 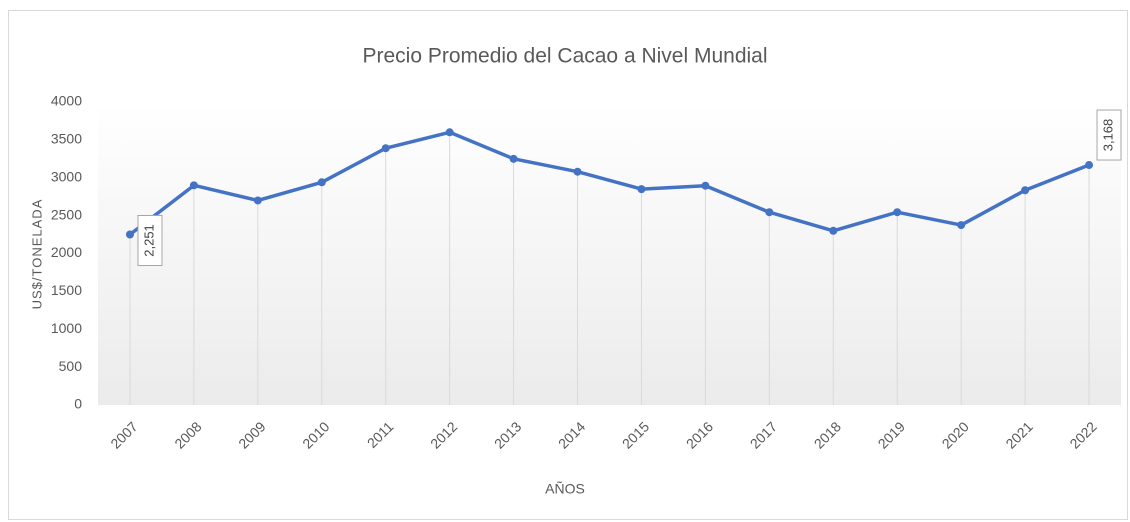 What do you see at coordinates (78, 404) in the screenshot?
I see `y-tick-label: 0` at bounding box center [78, 404].